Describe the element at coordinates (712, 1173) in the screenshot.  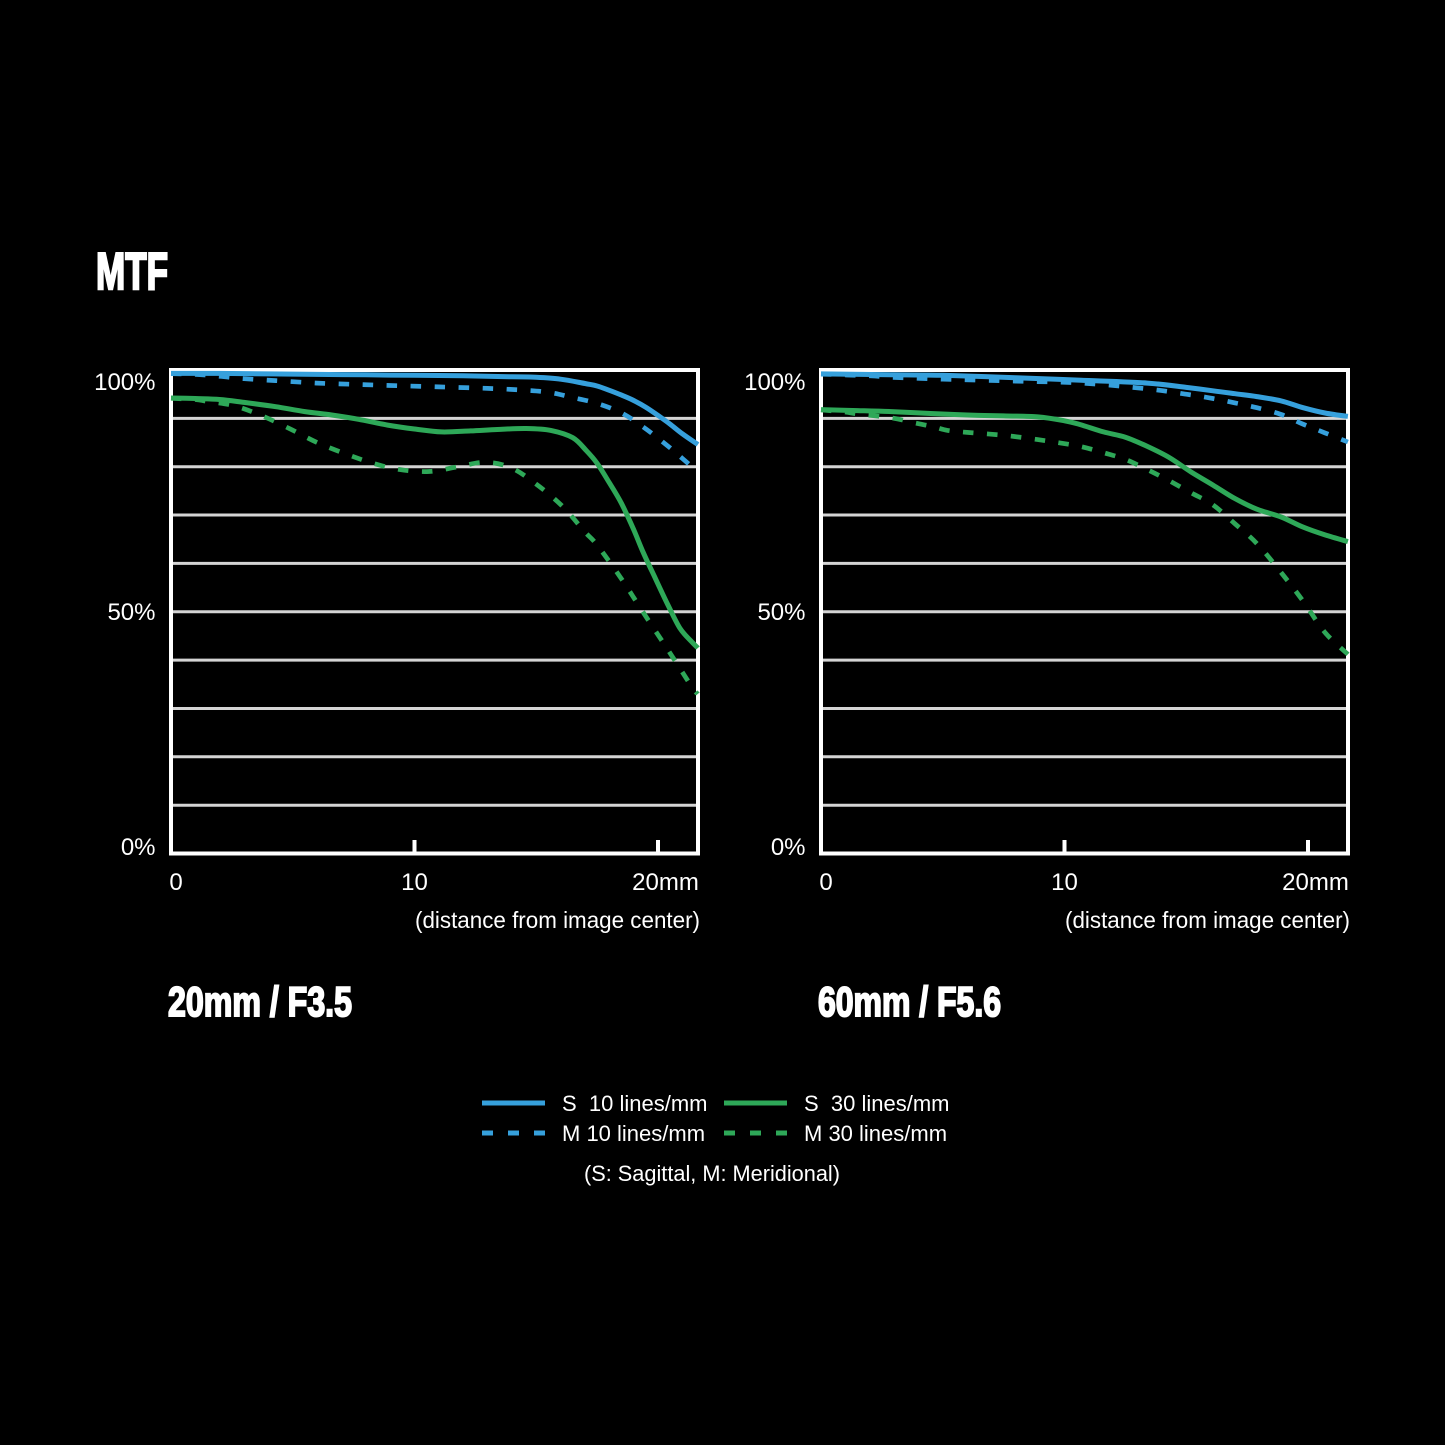
I see `svg-text: (S: Sagittal, M: Meridional)` at that location.